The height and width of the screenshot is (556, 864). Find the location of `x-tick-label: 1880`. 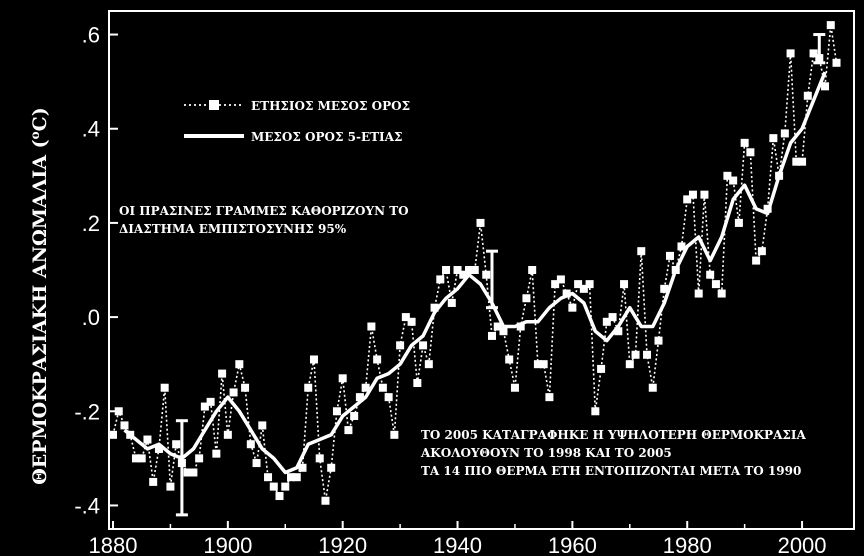

x-tick-label: 1880 is located at coordinates (113, 544).